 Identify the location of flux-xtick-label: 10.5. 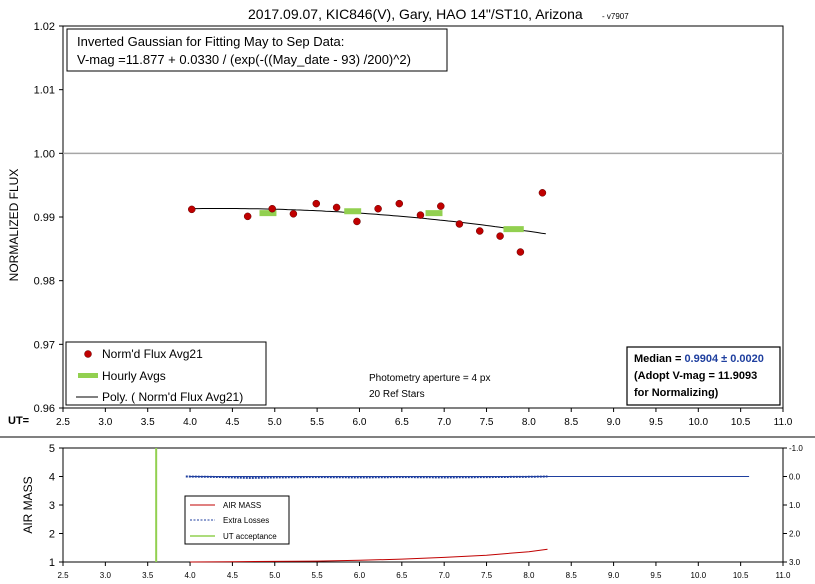
(741, 422).